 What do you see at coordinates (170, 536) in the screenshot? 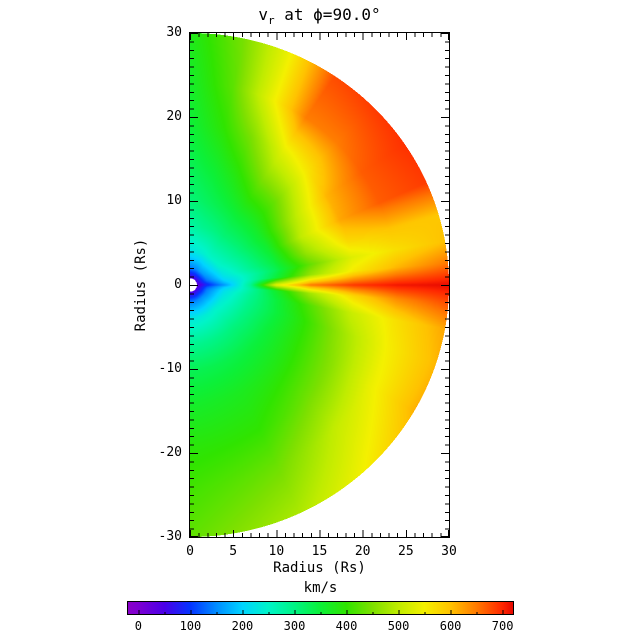
I see `y-tick-label: -30` at bounding box center [170, 536].